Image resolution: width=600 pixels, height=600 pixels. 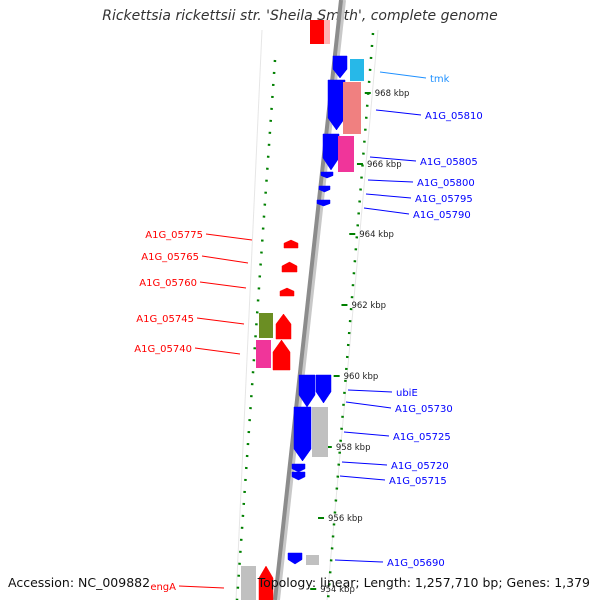 I want to click on right-guide, so click(x=352, y=314).